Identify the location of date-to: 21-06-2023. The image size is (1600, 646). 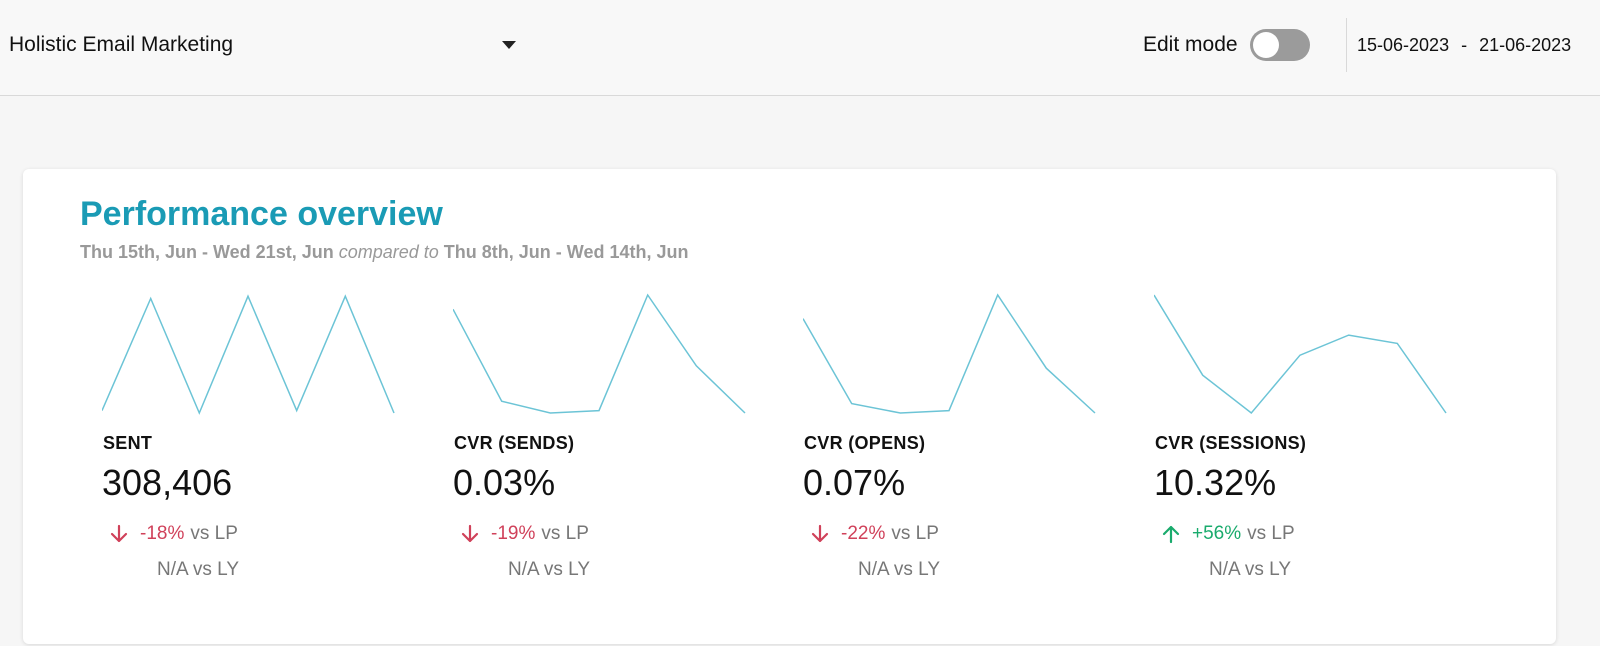
(1525, 44).